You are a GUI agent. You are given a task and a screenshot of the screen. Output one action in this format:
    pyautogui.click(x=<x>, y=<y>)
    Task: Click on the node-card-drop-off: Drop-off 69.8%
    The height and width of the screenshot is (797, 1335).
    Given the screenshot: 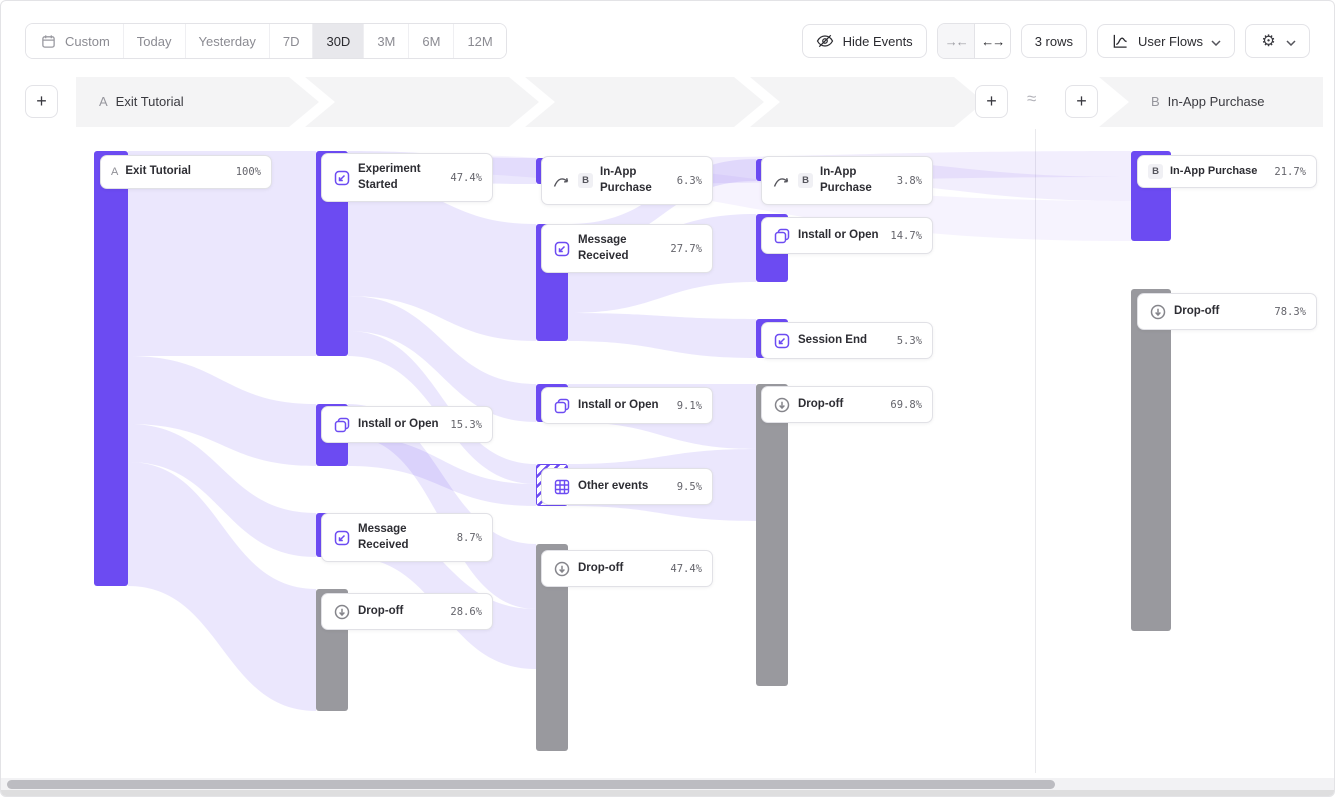 What is the action you would take?
    pyautogui.click(x=847, y=404)
    